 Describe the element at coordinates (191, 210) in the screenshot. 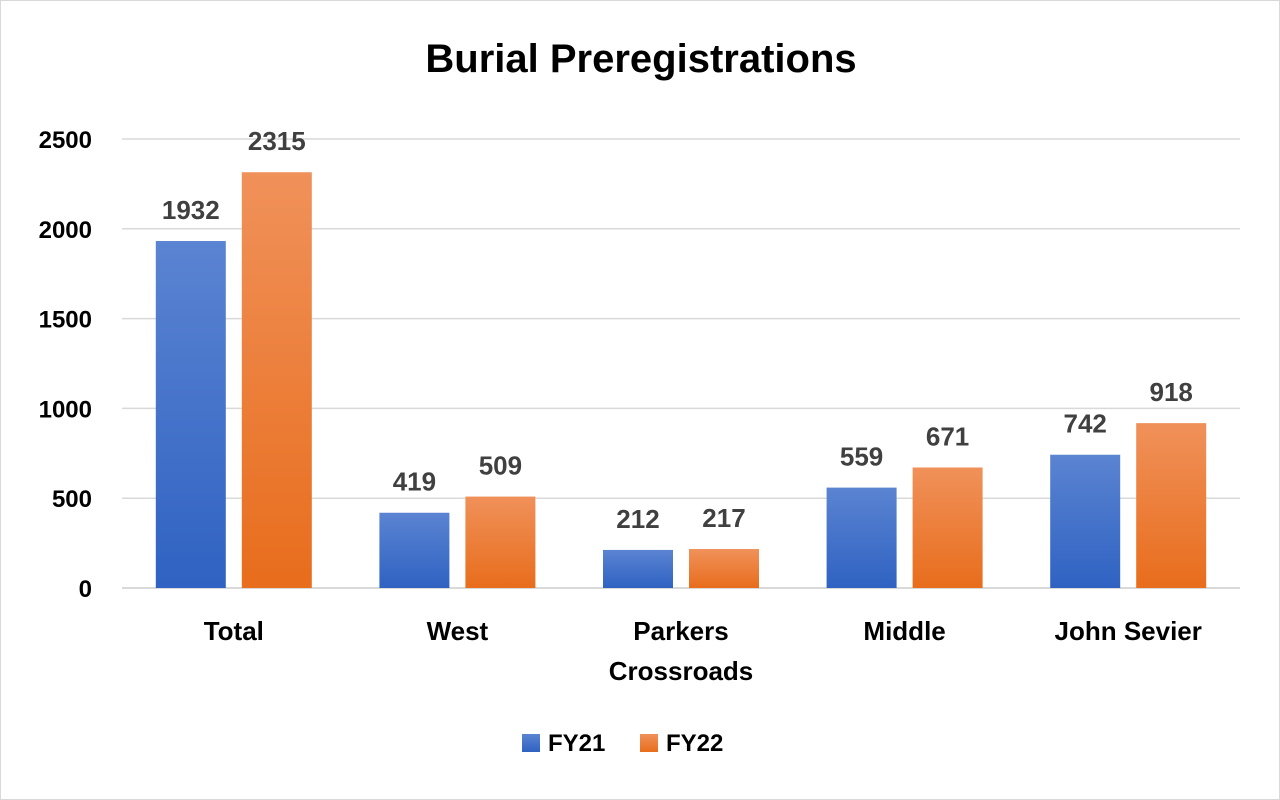

I see `data-label-fy21-0: 1932` at that location.